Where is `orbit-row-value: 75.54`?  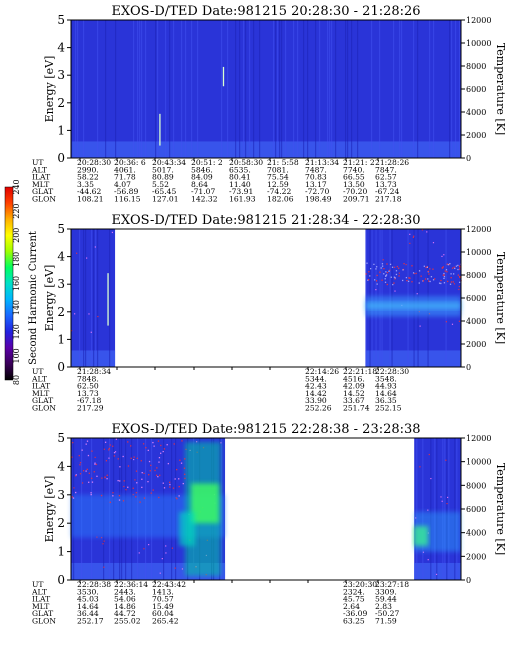
orbit-row-value: 75.54 is located at coordinates (278, 177).